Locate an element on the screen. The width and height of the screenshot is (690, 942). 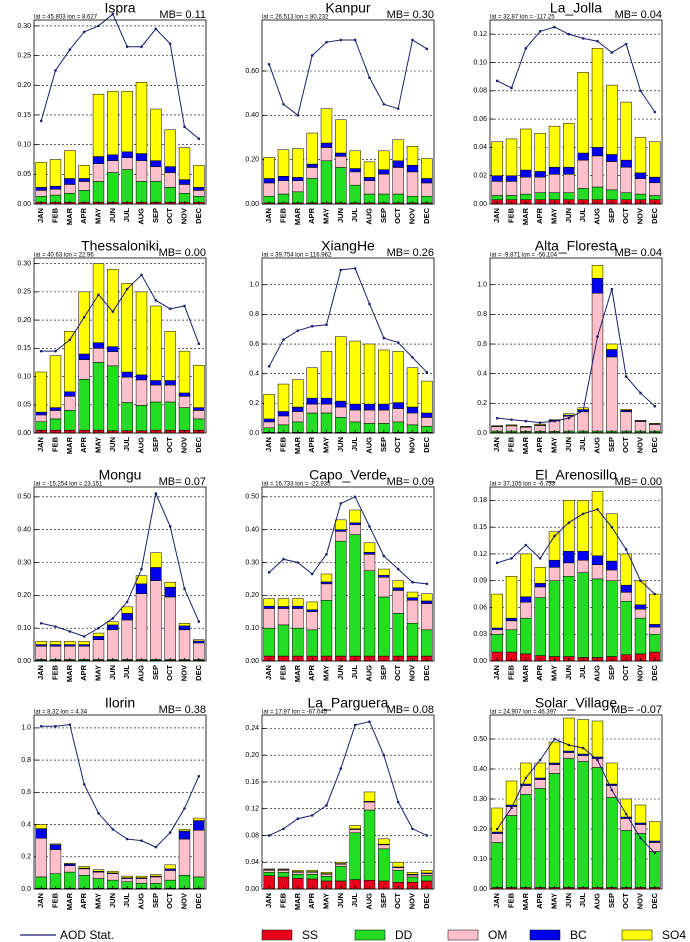
x-tick-label: NOV is located at coordinates (639, 673).